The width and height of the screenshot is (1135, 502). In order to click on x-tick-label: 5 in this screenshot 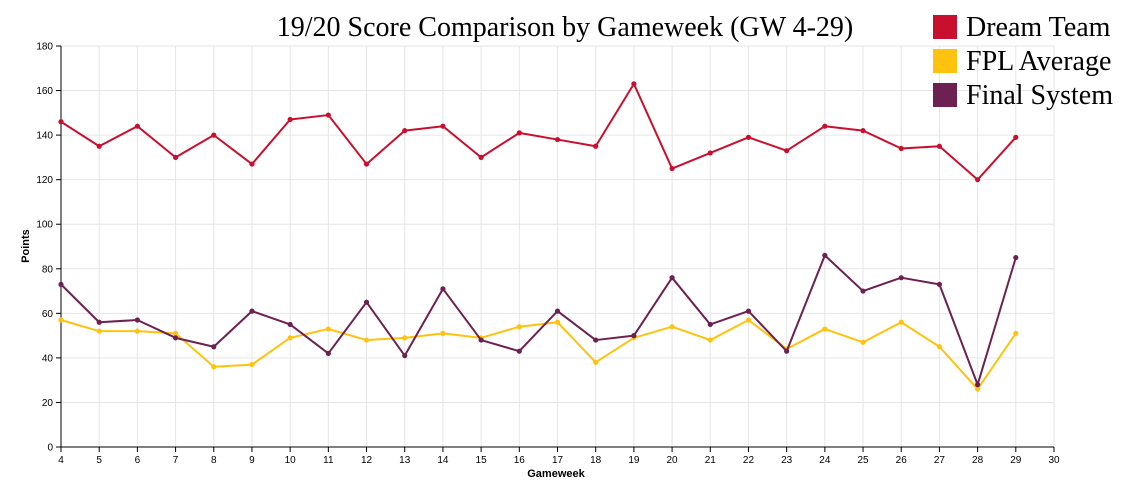, I will do `click(99, 460)`.